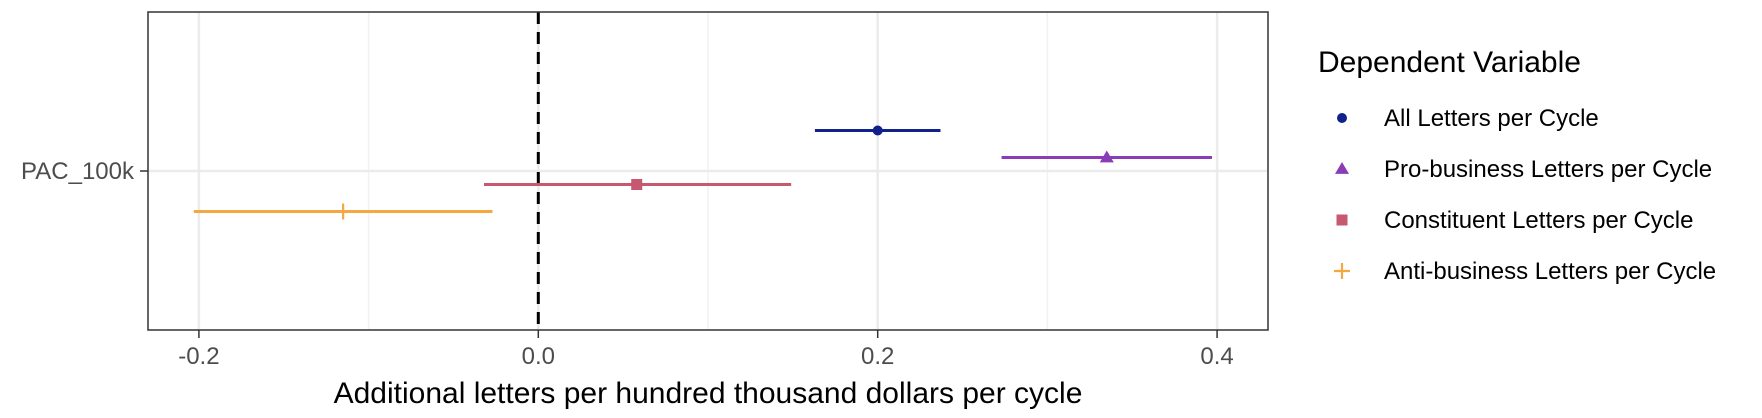  What do you see at coordinates (877, 356) in the screenshot?
I see `x-tick-label: 0.2` at bounding box center [877, 356].